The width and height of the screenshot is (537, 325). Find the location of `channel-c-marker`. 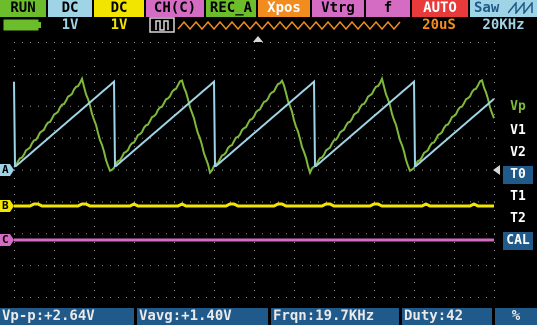

channel-c-marker is located at coordinates (7, 240).